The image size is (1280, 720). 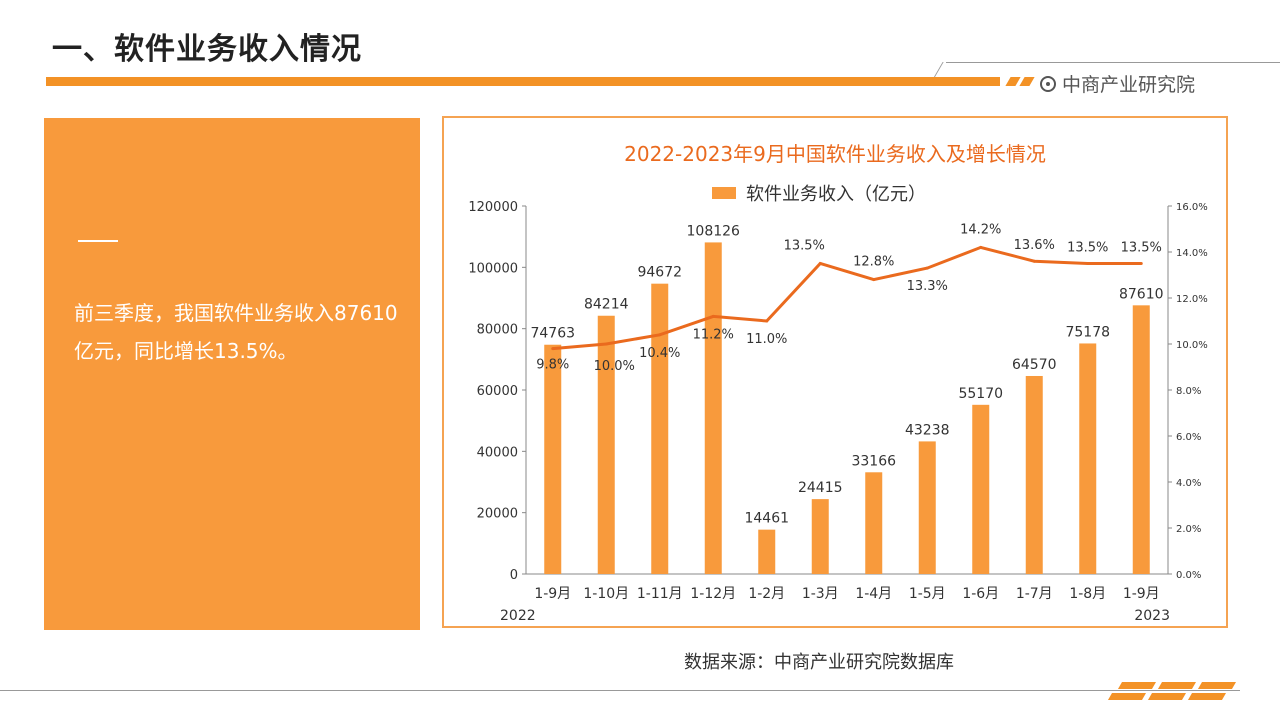 What do you see at coordinates (1188, 529) in the screenshot?
I see `y2-tick-label: 2.0%` at bounding box center [1188, 529].